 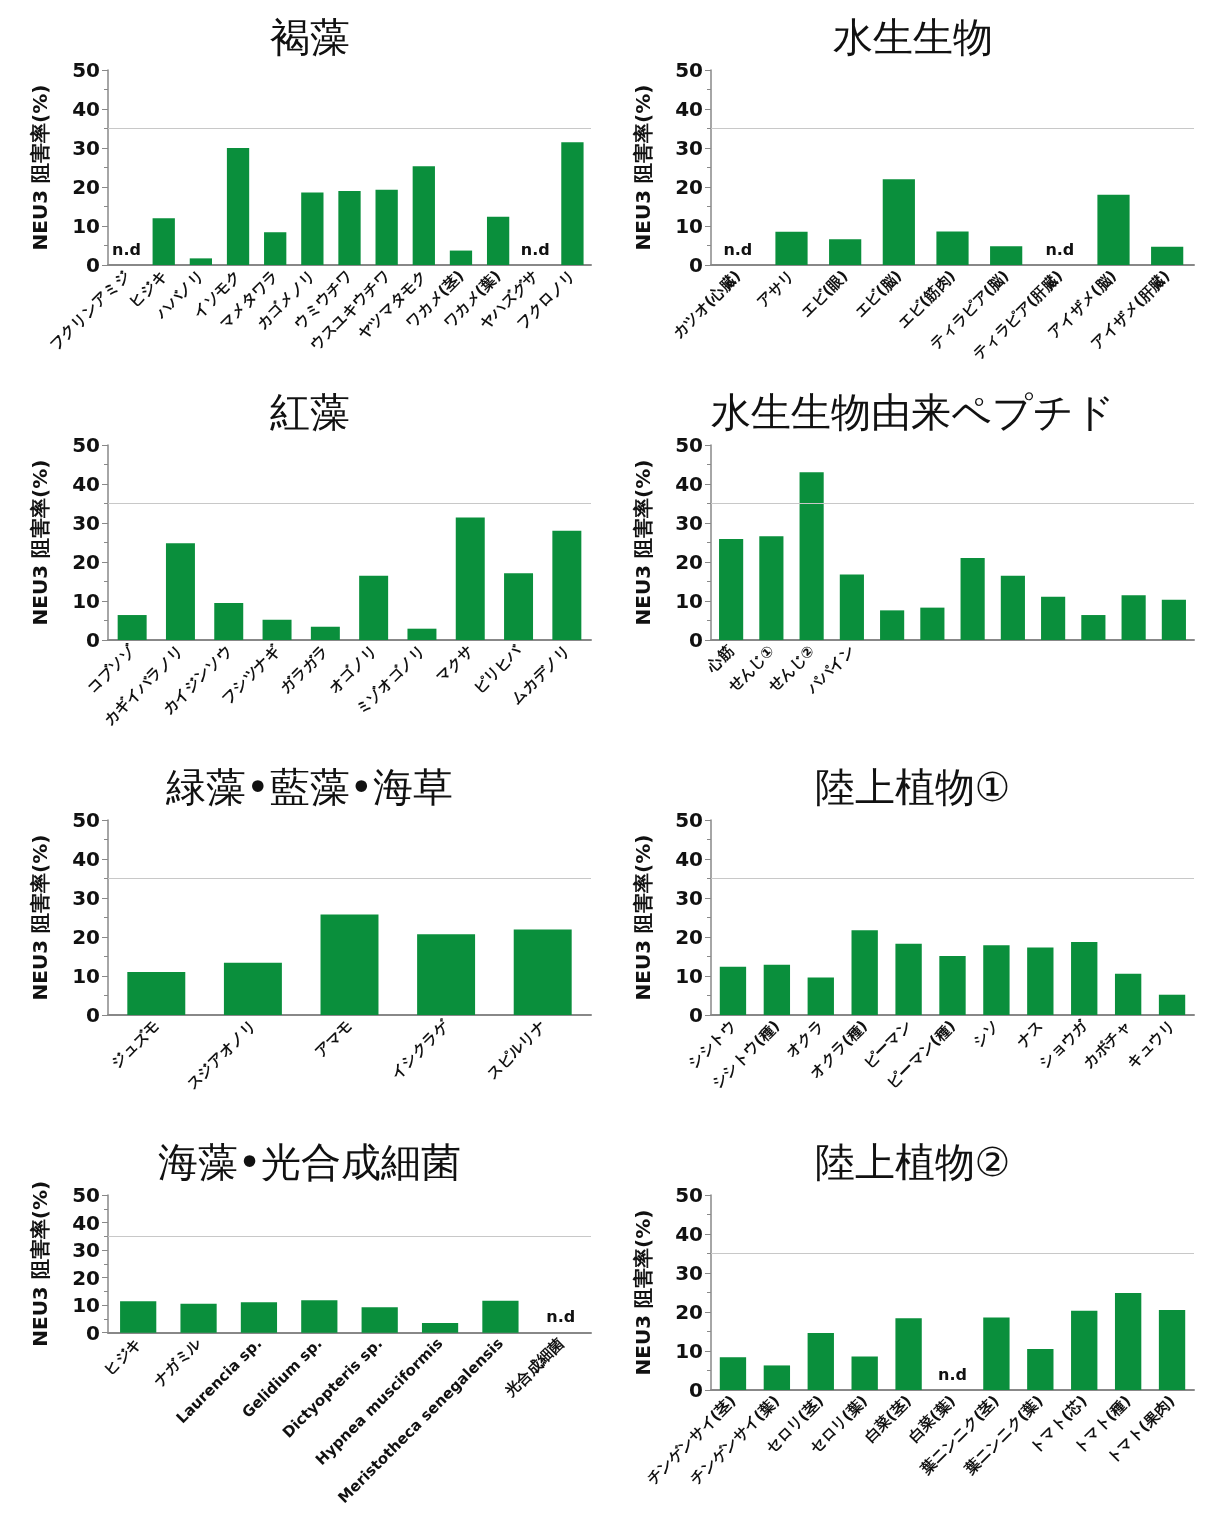 I want to click on chart-title: 陸上植物②, so click(x=912, y=1162).